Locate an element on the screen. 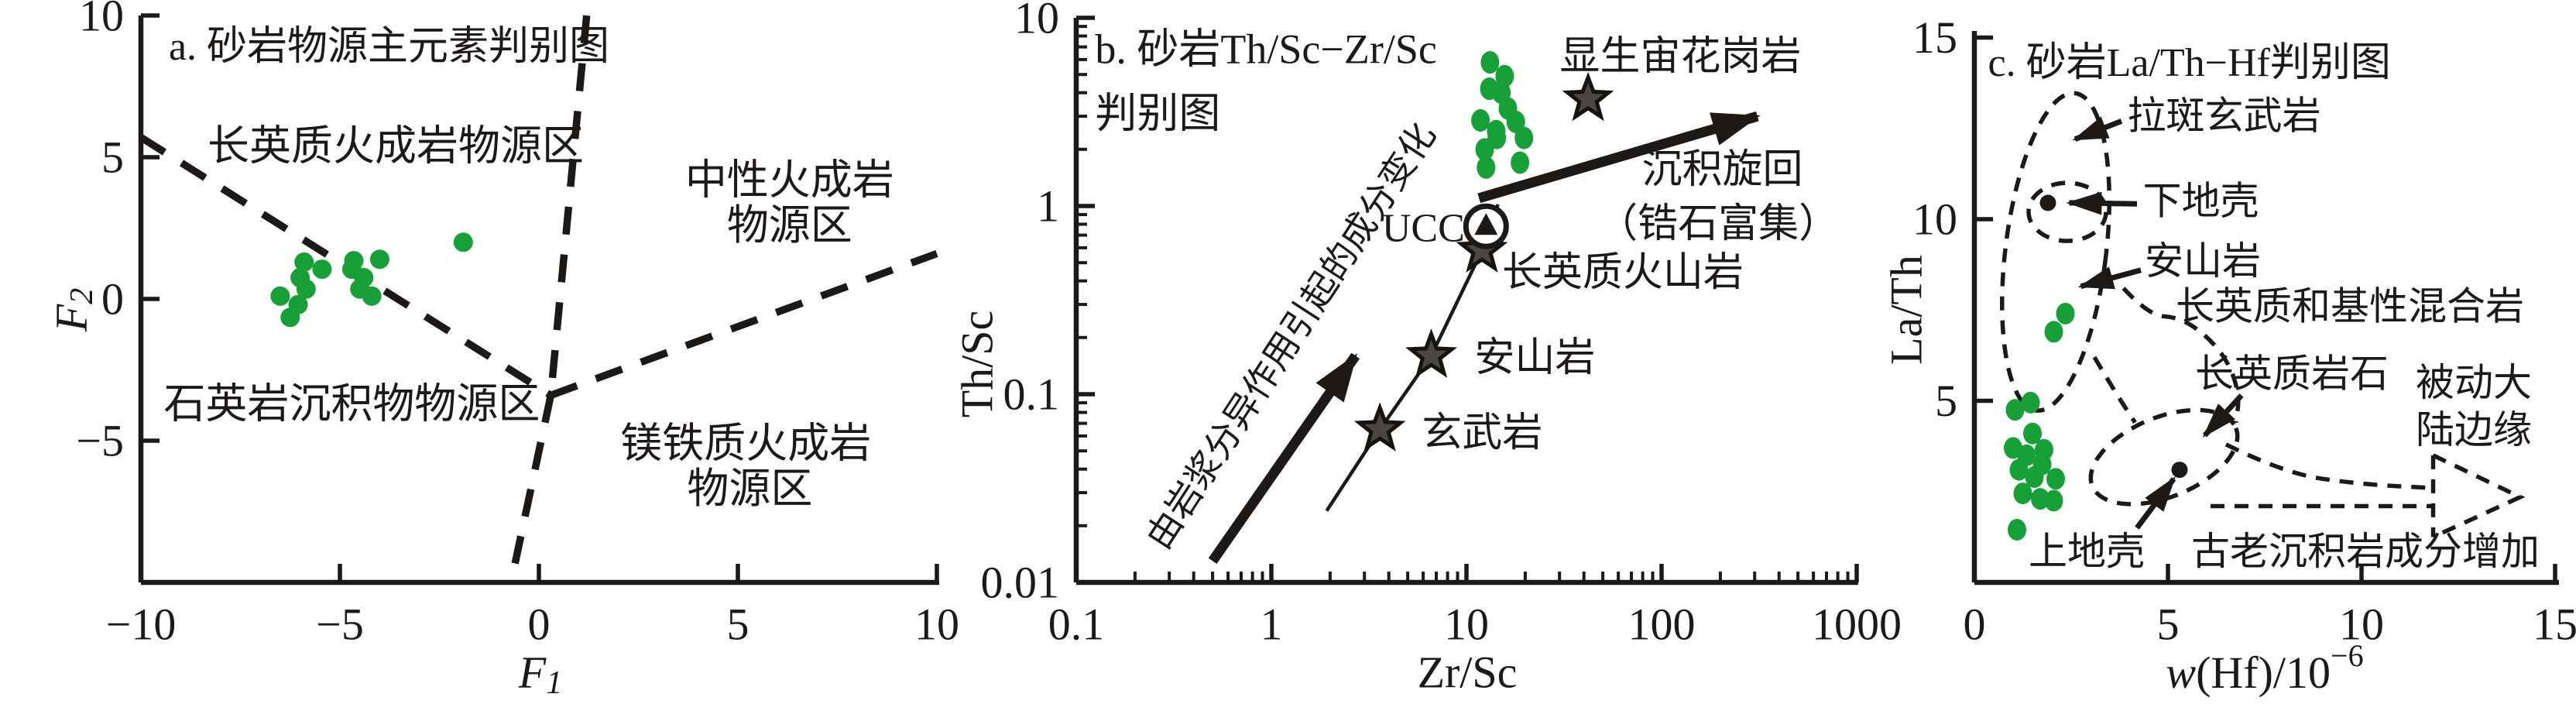 This screenshot has height=704, width=2576. sedimentary-recycling-arrow is located at coordinates (1619, 157).